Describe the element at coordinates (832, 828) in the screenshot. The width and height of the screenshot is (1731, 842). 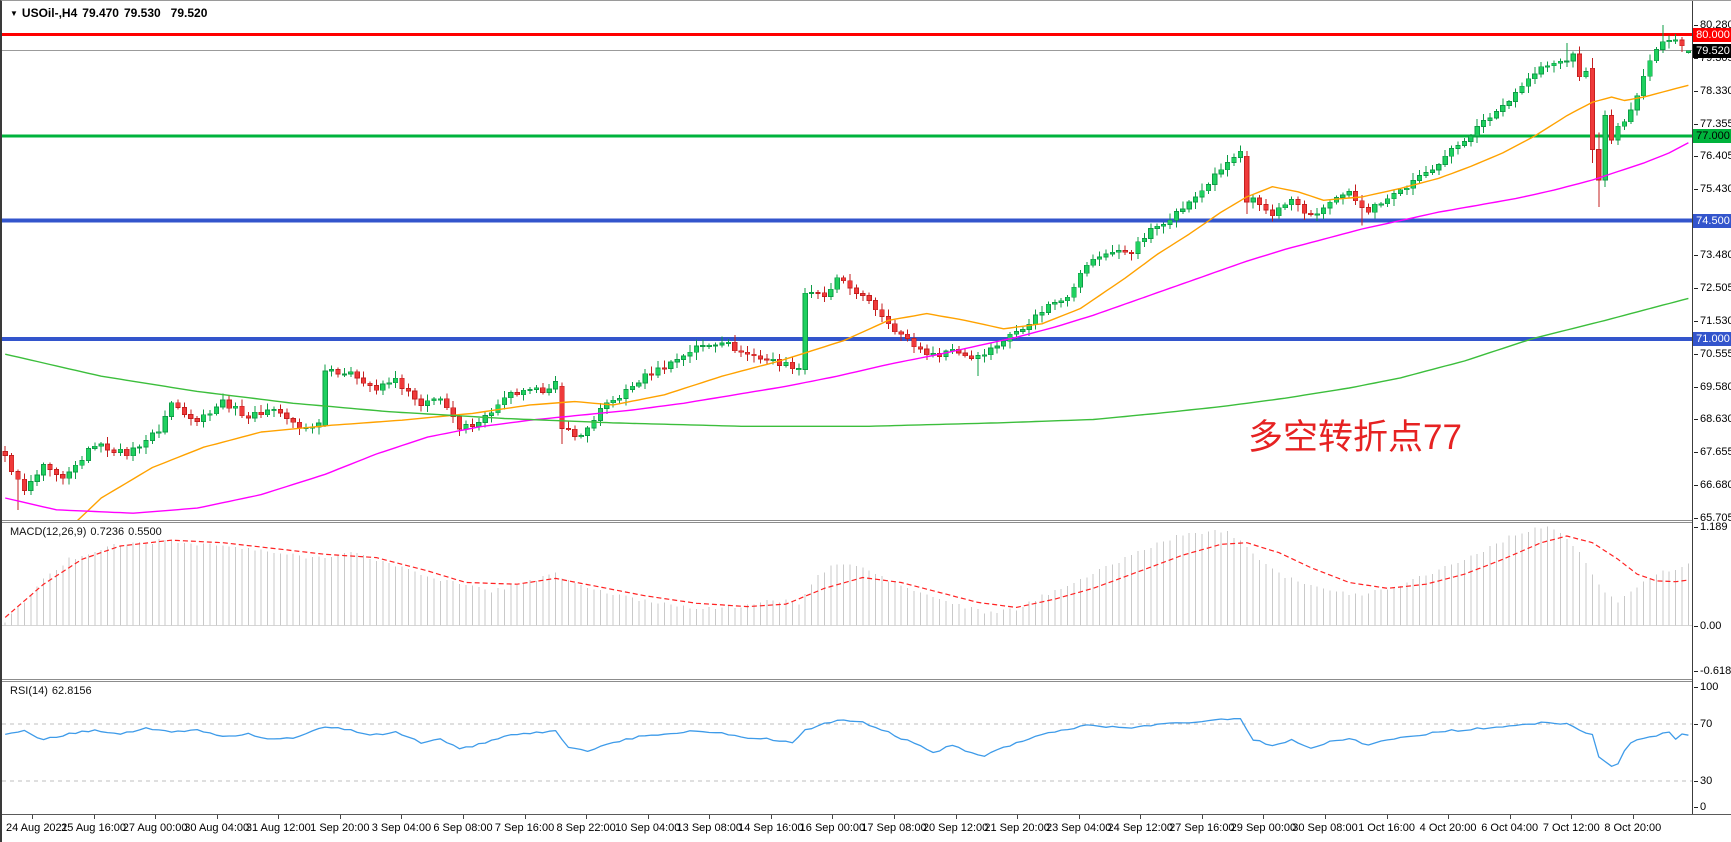
I see `time-axis-label: 16 Sep 00:00` at that location.